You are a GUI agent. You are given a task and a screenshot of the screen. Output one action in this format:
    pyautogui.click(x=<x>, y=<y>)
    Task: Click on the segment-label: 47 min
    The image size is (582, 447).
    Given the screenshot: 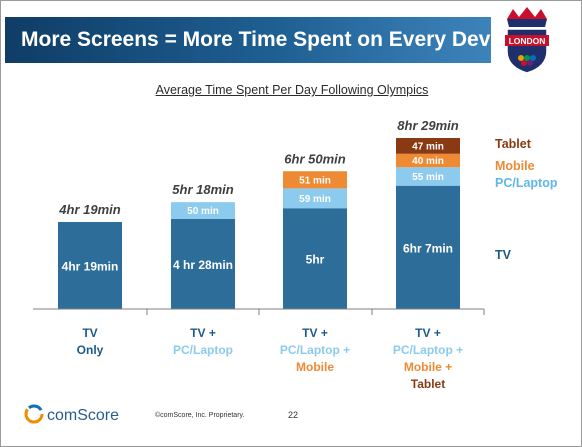 What is the action you would take?
    pyautogui.click(x=428, y=146)
    